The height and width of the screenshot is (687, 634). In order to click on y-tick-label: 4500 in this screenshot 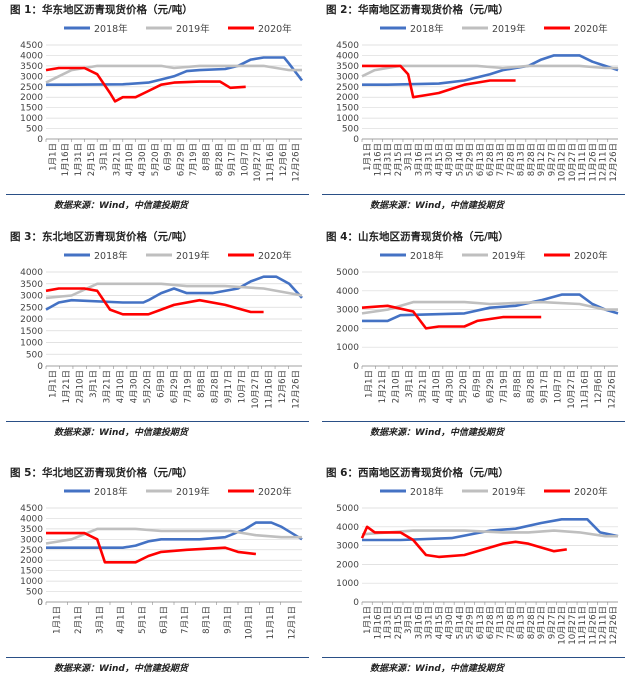, I will do `click(31, 46)`.